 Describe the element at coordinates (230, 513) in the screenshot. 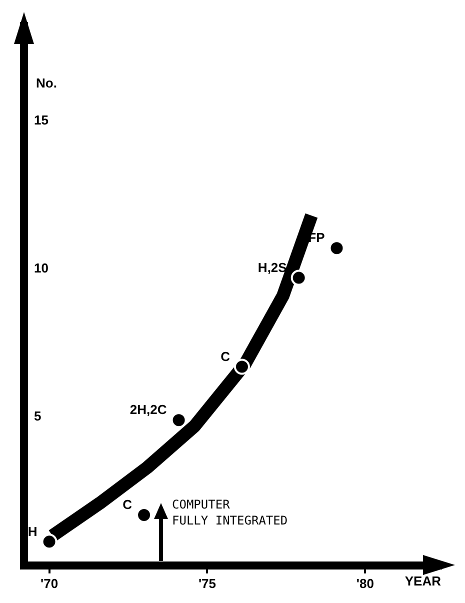

I see `annotation: COMPUTER FULLY INTEGRATED` at that location.